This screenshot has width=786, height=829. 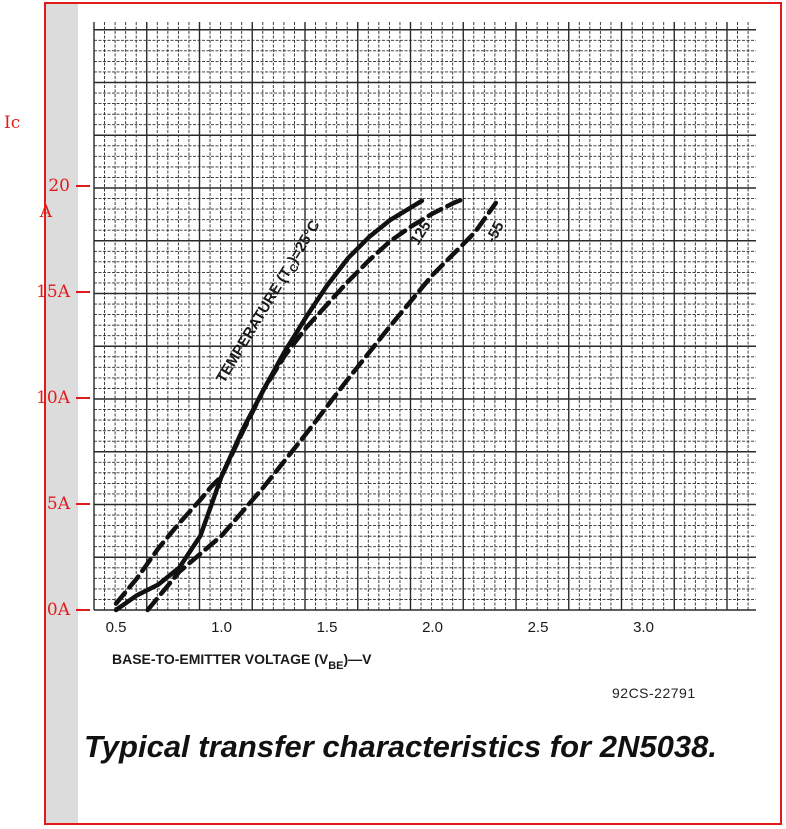 I want to click on handwritten-y-label: Ic, so click(x=12, y=123).